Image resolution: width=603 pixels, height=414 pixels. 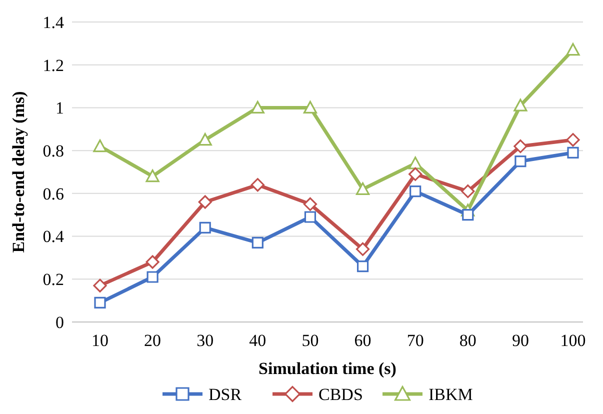 What do you see at coordinates (153, 340) in the screenshot?
I see `x-tick-label: 20` at bounding box center [153, 340].